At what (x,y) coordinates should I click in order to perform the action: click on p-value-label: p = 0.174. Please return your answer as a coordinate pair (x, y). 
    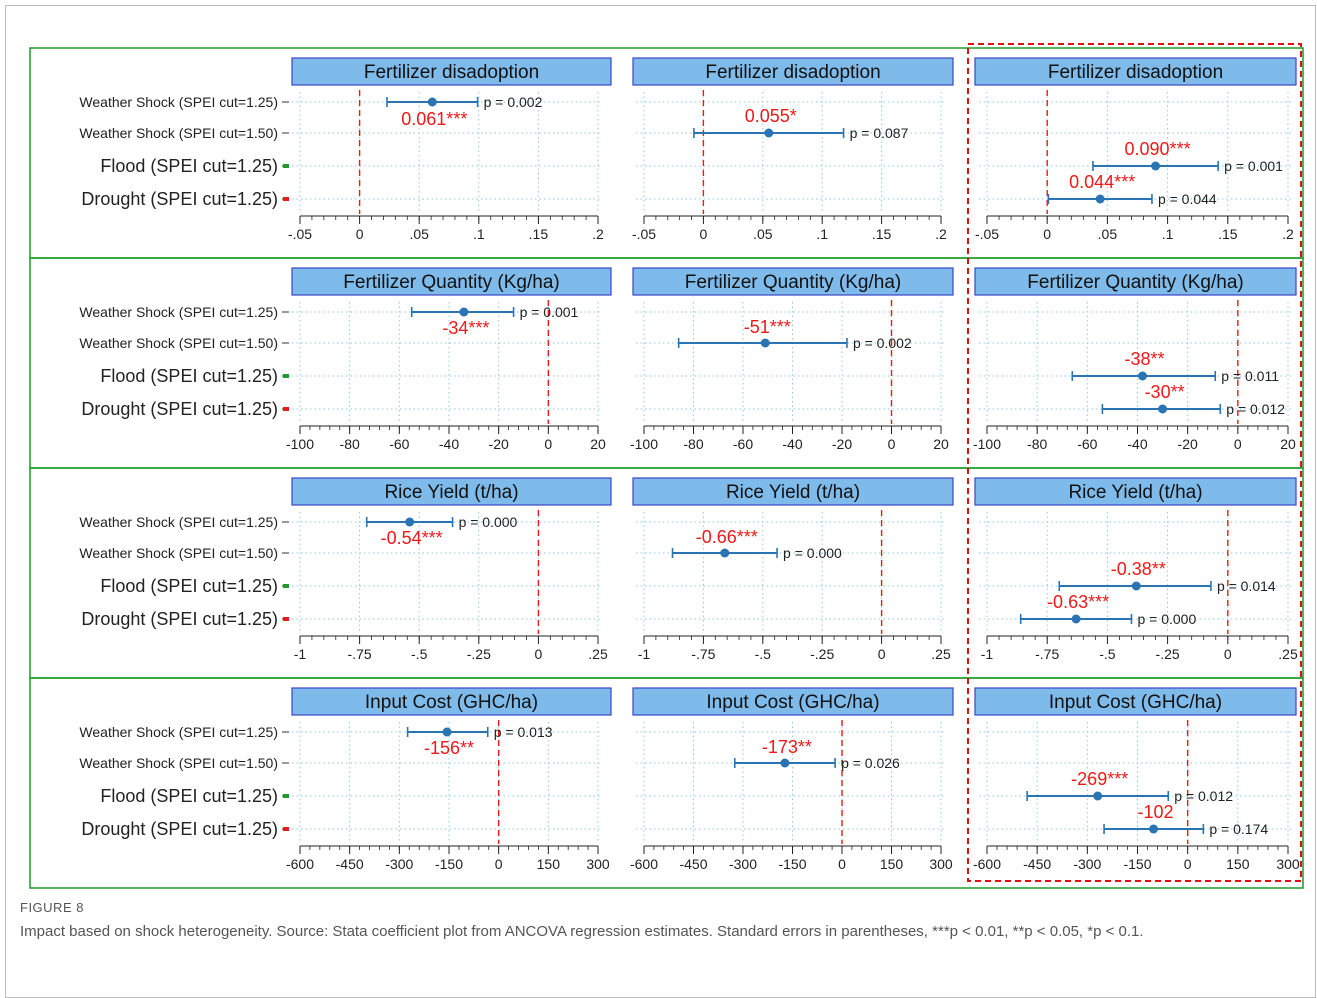
    Looking at the image, I should click on (1238, 829).